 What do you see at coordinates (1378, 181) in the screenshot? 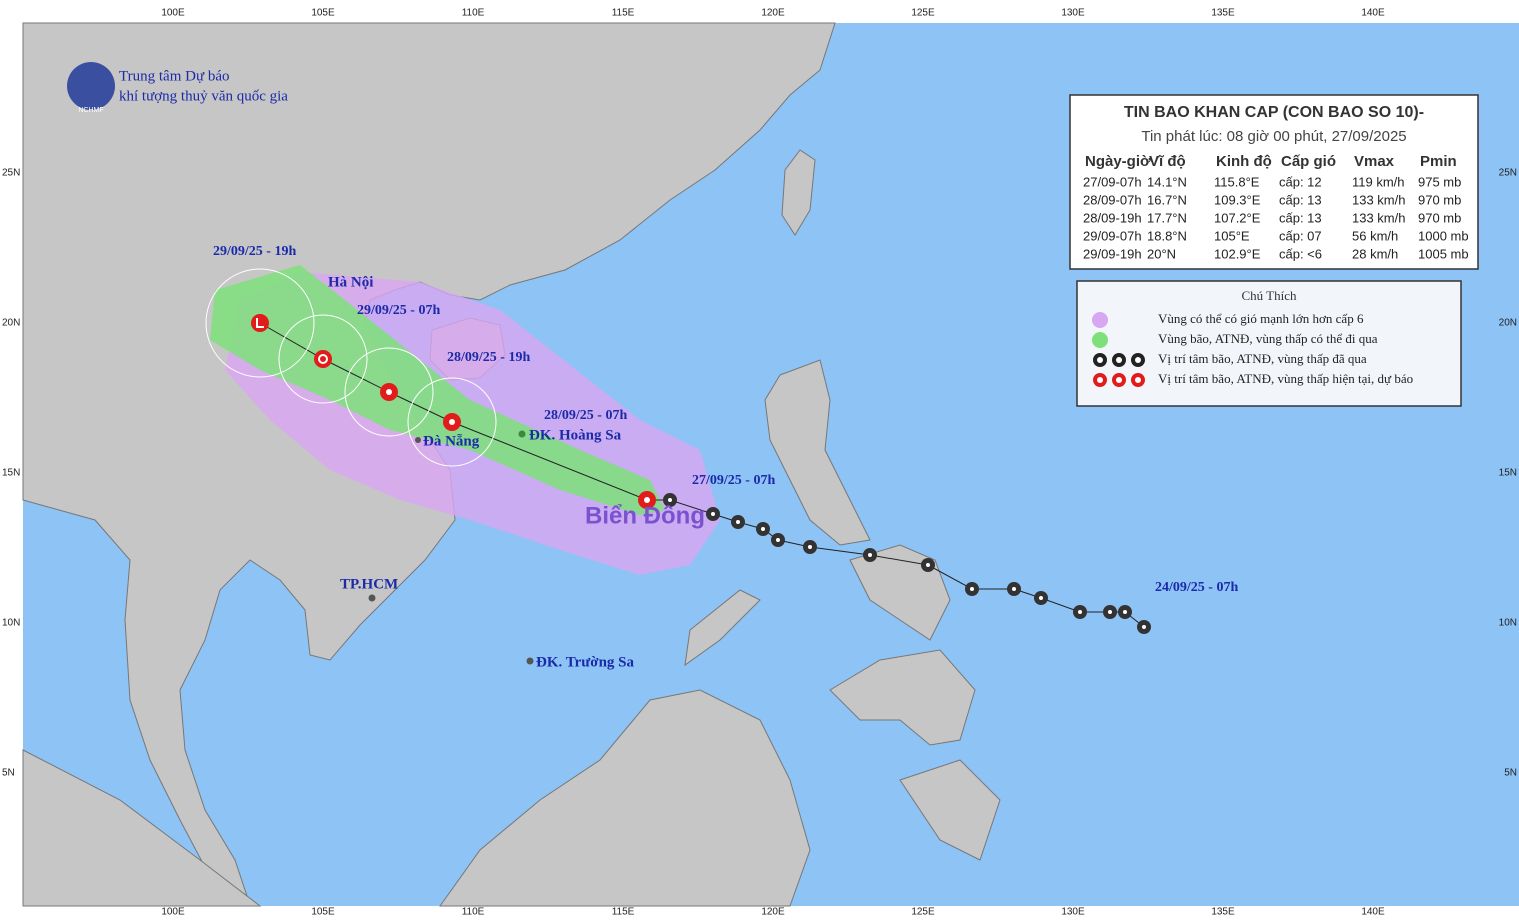
I see `table-cell: 119 km/h` at bounding box center [1378, 181].